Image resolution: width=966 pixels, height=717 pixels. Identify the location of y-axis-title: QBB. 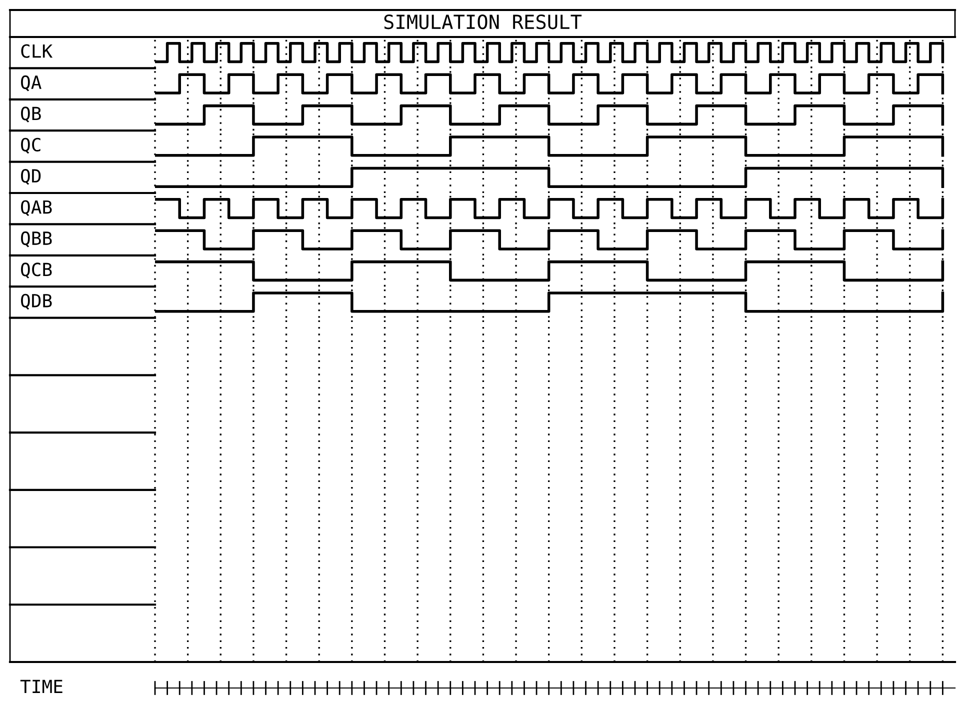
(36, 239).